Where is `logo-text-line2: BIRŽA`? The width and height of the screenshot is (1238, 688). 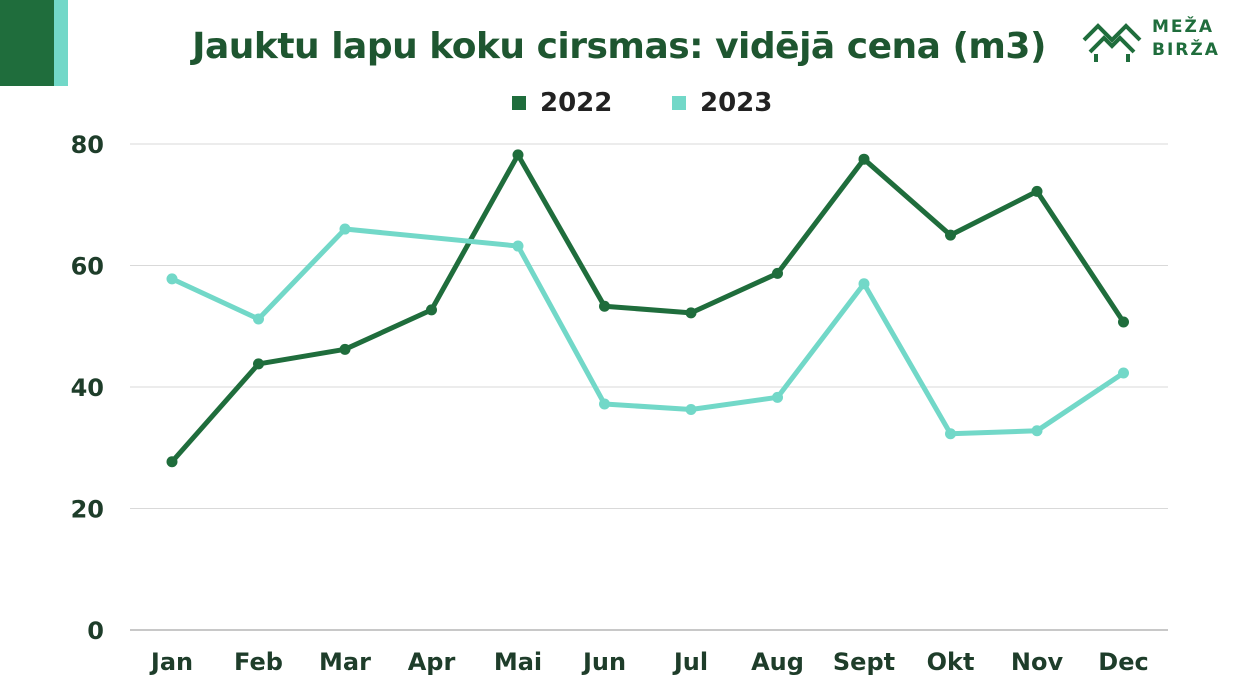
logo-text-line2: BIRŽA is located at coordinates (1186, 50).